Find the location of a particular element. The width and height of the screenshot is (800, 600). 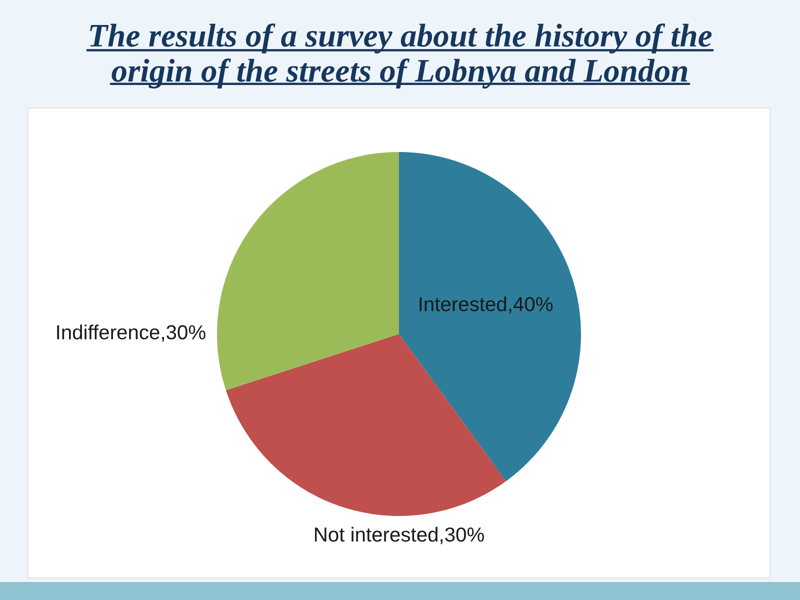

slice-label: Indifference,30% is located at coordinates (131, 333).